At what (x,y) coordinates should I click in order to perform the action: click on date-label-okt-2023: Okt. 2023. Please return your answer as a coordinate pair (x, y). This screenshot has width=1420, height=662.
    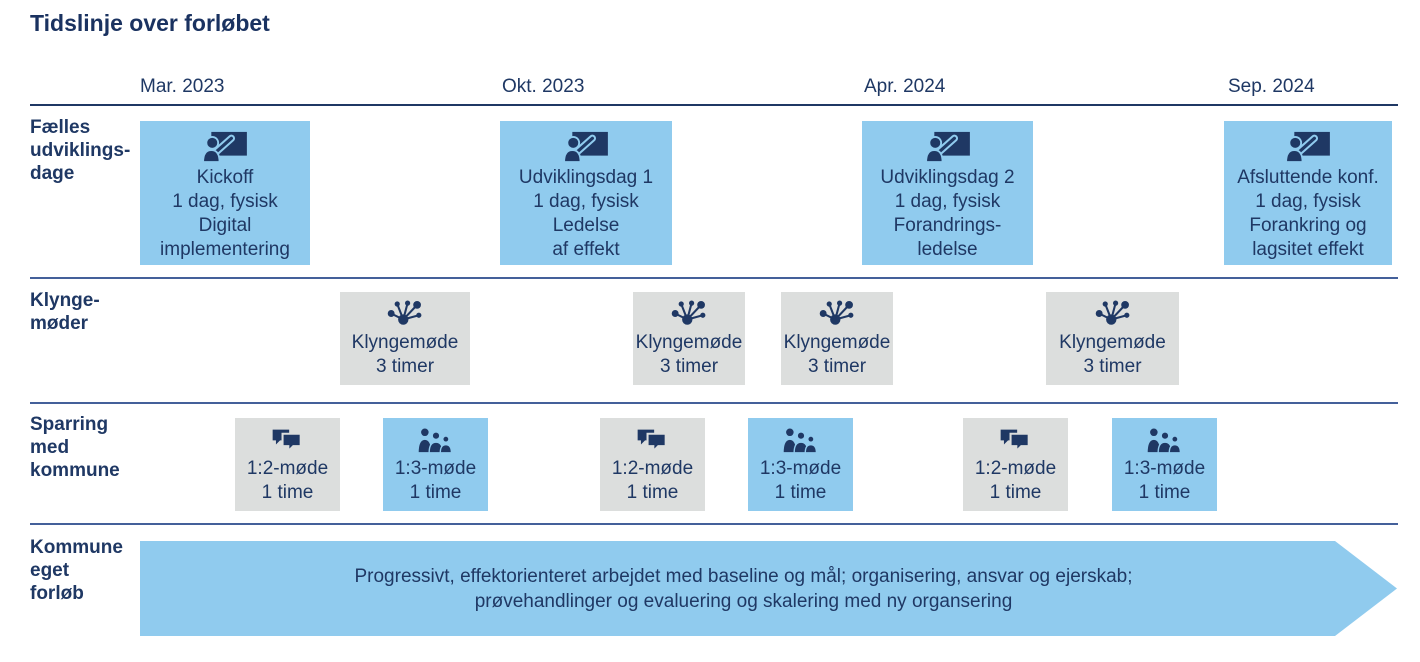
    Looking at the image, I should click on (543, 86).